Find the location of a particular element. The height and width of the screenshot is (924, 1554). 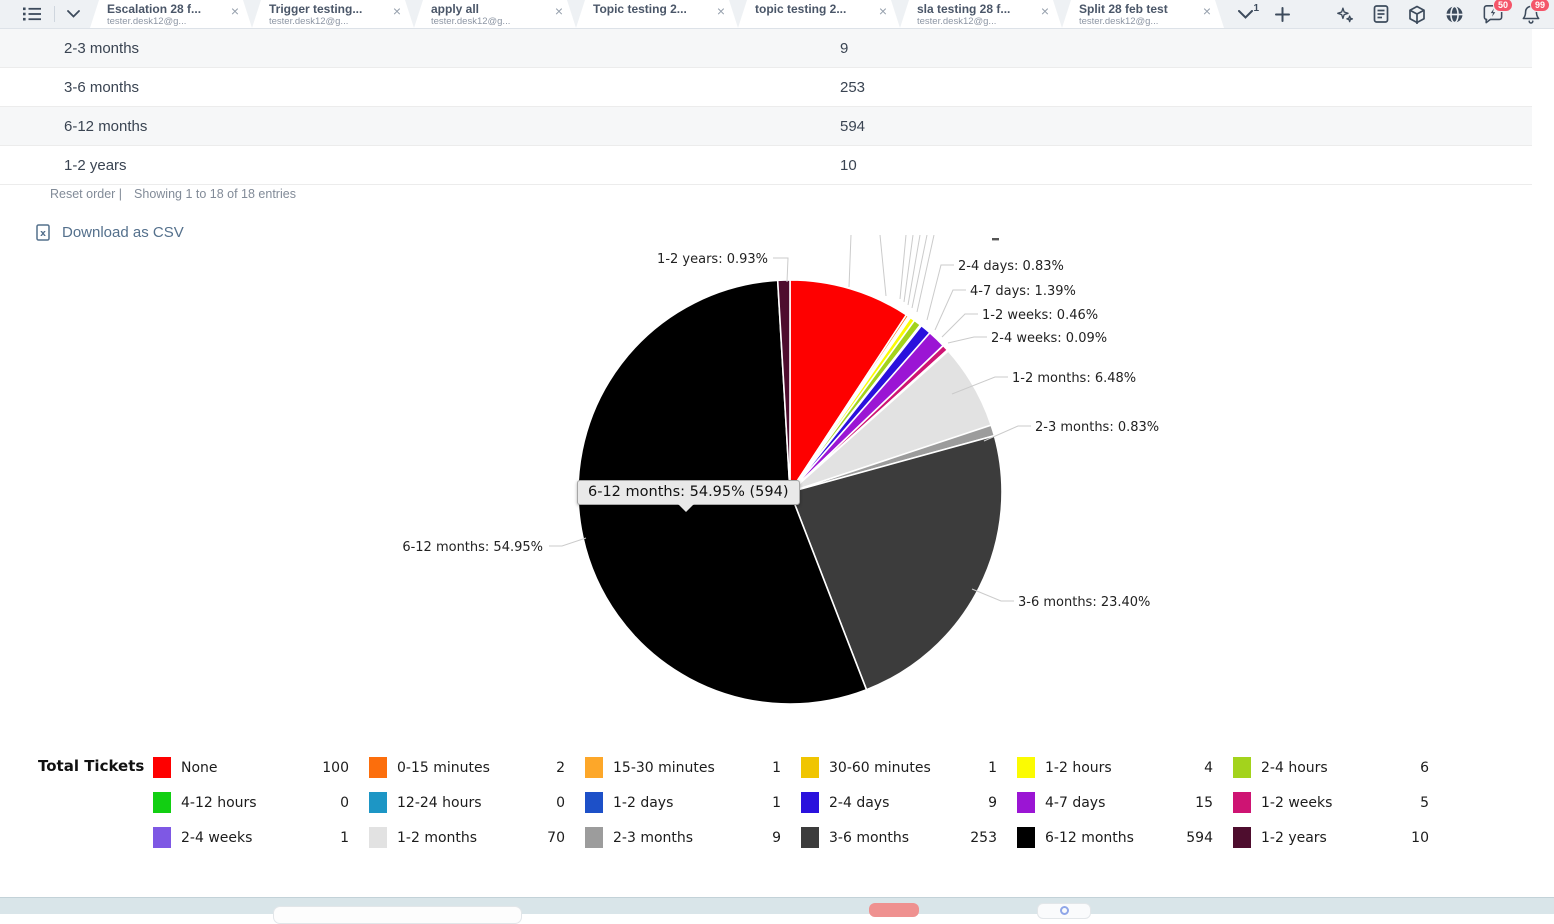

legend-value: 0 is located at coordinates (560, 802).